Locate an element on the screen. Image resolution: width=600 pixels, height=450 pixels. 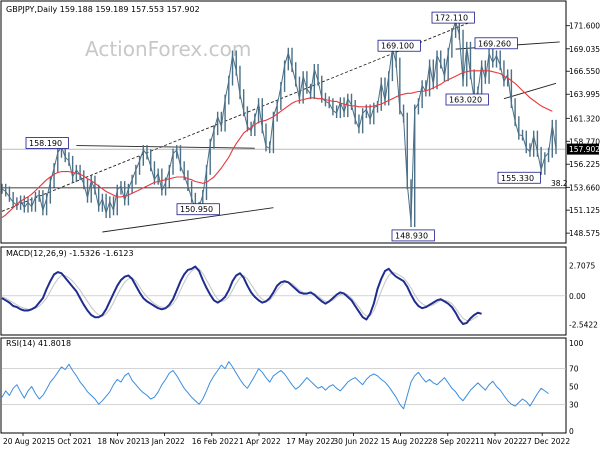
date-axis-tick: 16 Feb 2022 is located at coordinates (215, 441).